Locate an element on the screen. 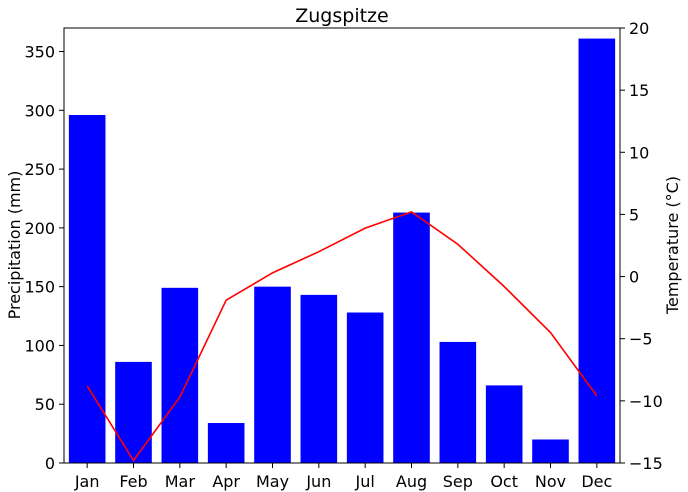 The height and width of the screenshot is (492, 688). y-left-tick-label: 200 is located at coordinates (39, 228).